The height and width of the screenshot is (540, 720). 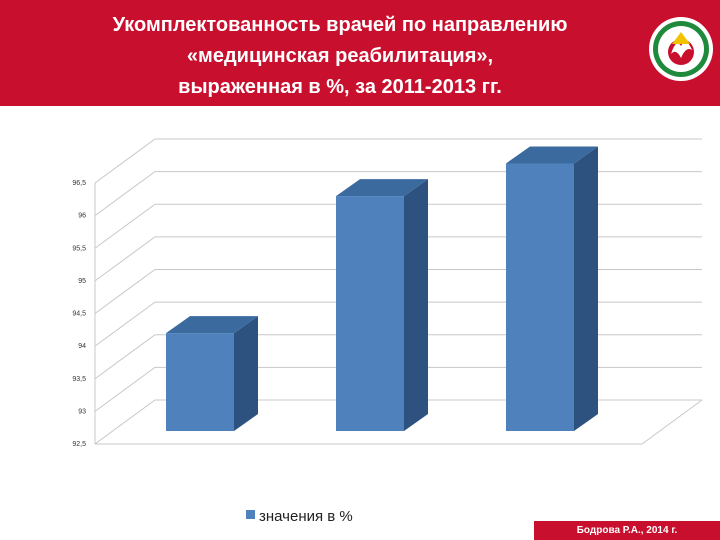 I want to click on y-tick-label: 94, so click(x=82, y=346).